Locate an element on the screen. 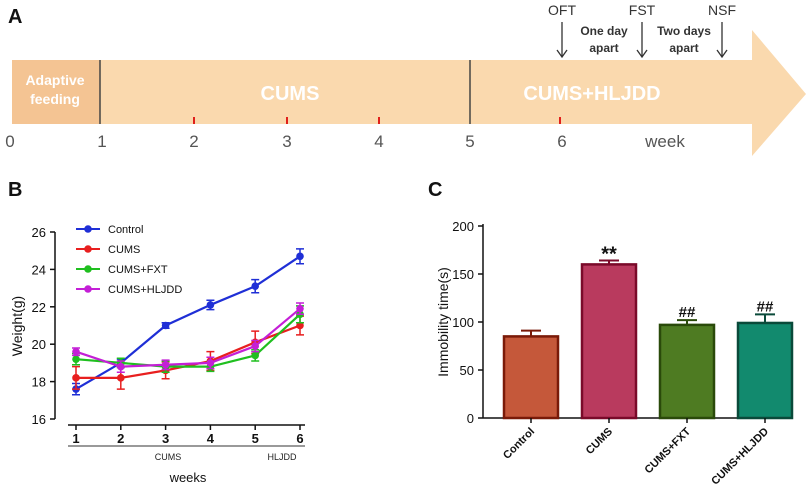 The image size is (809, 501). event-oft: OFT is located at coordinates (562, 10).